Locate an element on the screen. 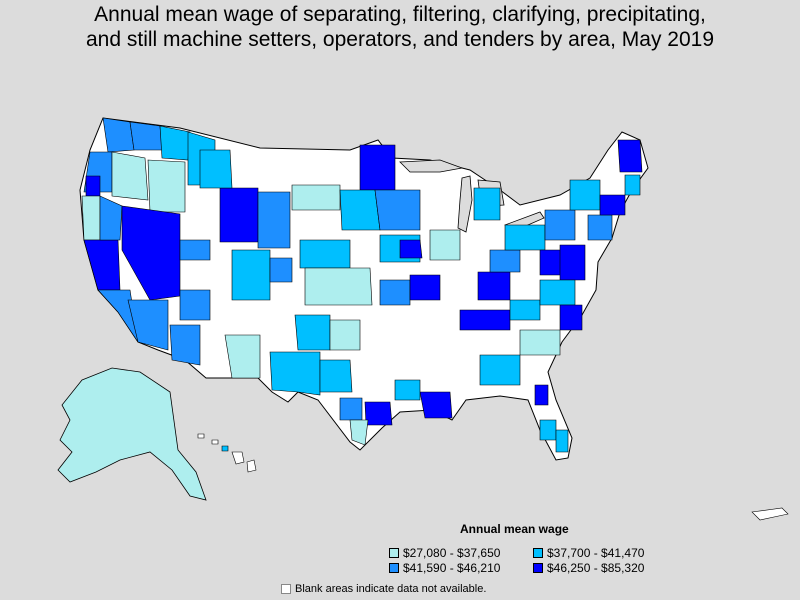 The image size is (800, 600). legend-item-2: $37,700 - $41,470 is located at coordinates (588, 553).